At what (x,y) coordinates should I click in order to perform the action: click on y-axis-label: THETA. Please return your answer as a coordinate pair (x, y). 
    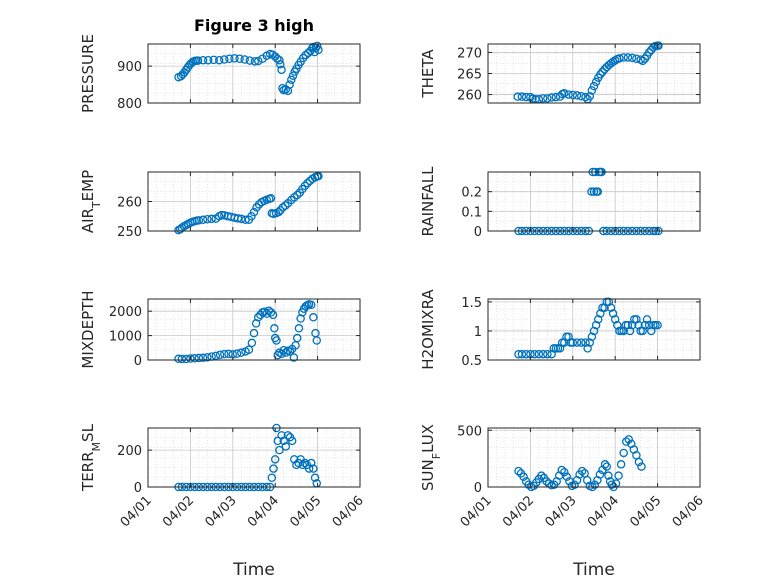
    Looking at the image, I should click on (428, 74).